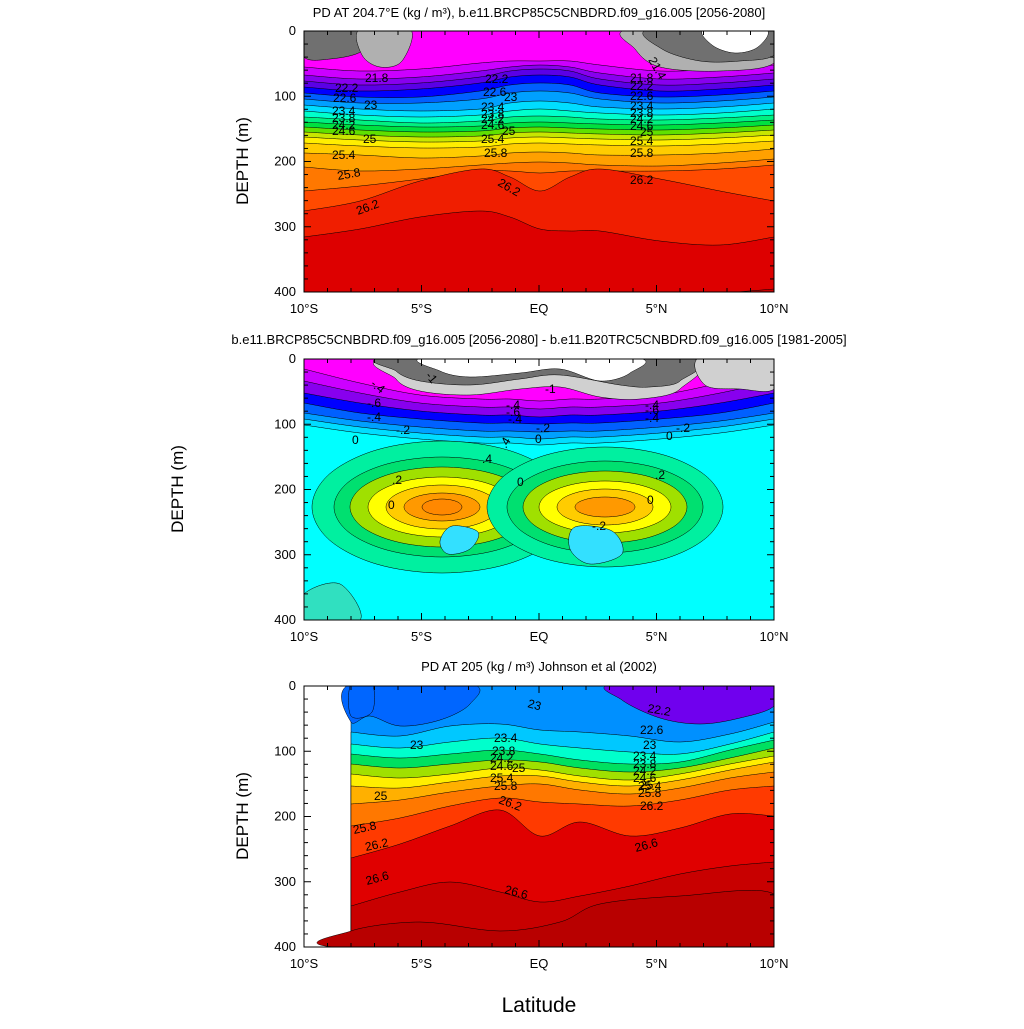 The height and width of the screenshot is (1029, 1024). Describe the element at coordinates (516, 892) in the screenshot. I see `contour-label: 26.6` at that location.